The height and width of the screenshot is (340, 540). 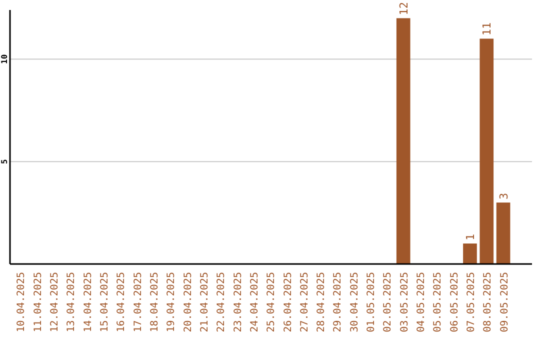 What do you see at coordinates (288, 302) in the screenshot?
I see `x-tick-label: 26.04.2025` at bounding box center [288, 302].